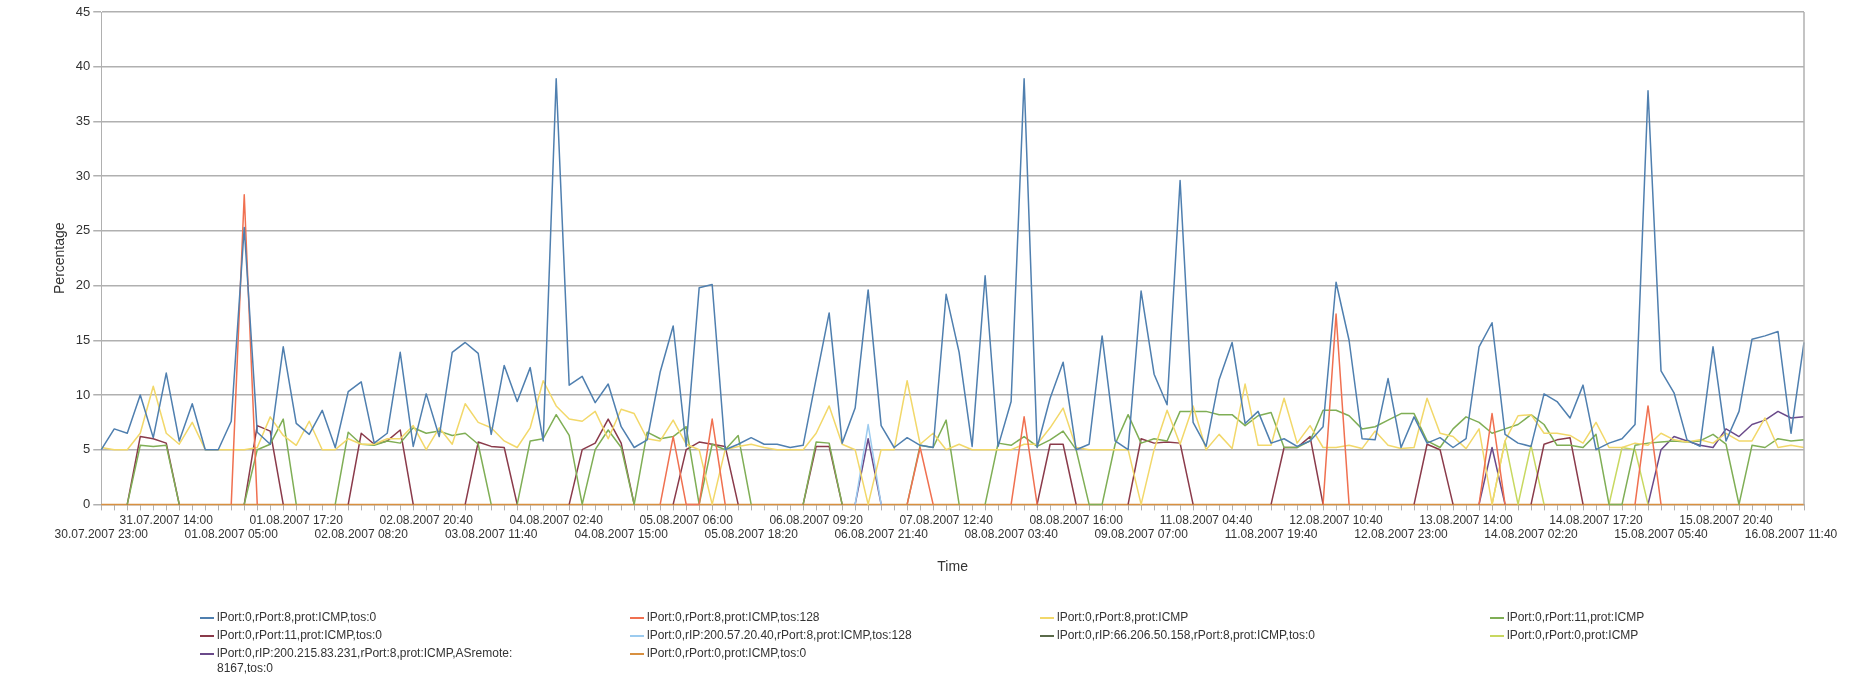 The image size is (1854, 691). What do you see at coordinates (1573, 635) in the screenshot?
I see `legend-label: lPort:0,rPort:0,prot:ICMP` at bounding box center [1573, 635].